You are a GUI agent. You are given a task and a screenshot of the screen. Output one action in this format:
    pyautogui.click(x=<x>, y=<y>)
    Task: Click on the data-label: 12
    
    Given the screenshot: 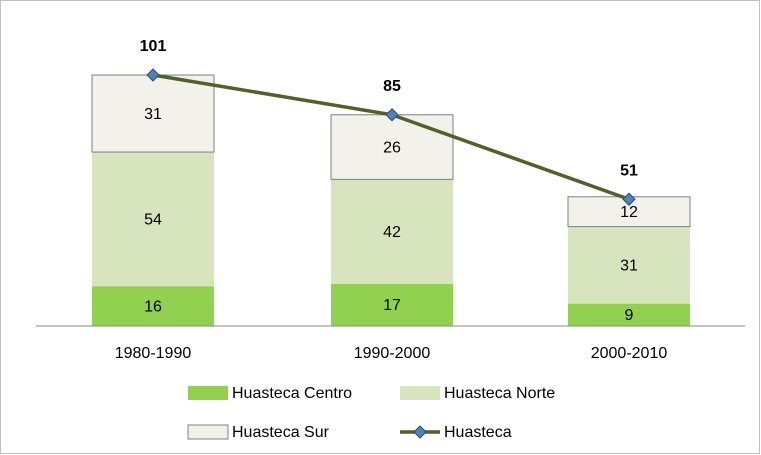 What is the action you would take?
    pyautogui.click(x=629, y=212)
    